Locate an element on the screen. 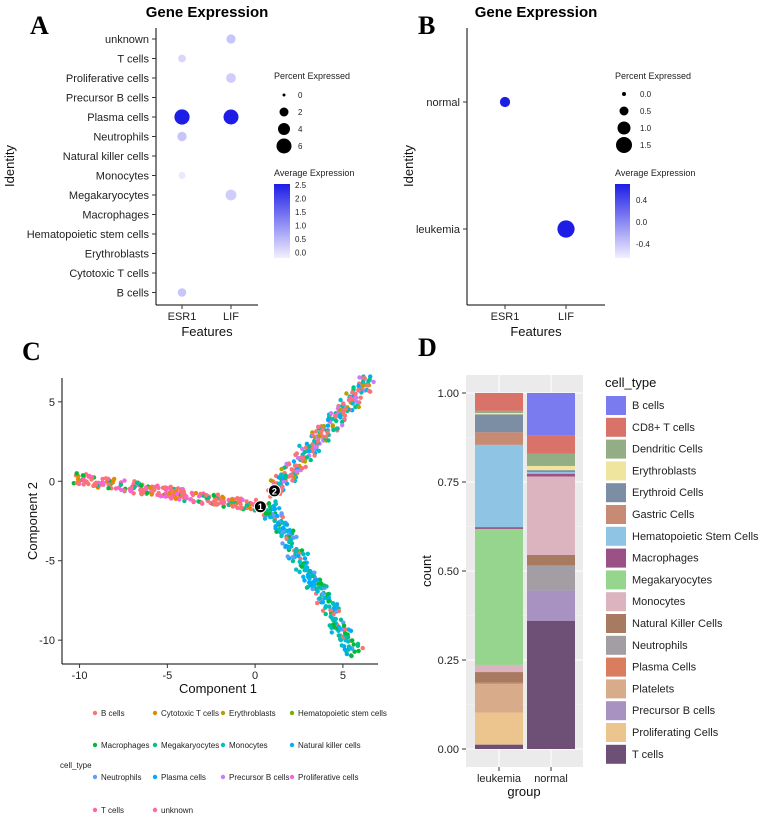 This screenshot has height=824, width=766. d-legend-label-macrophages: Macrophages is located at coordinates (665, 559).